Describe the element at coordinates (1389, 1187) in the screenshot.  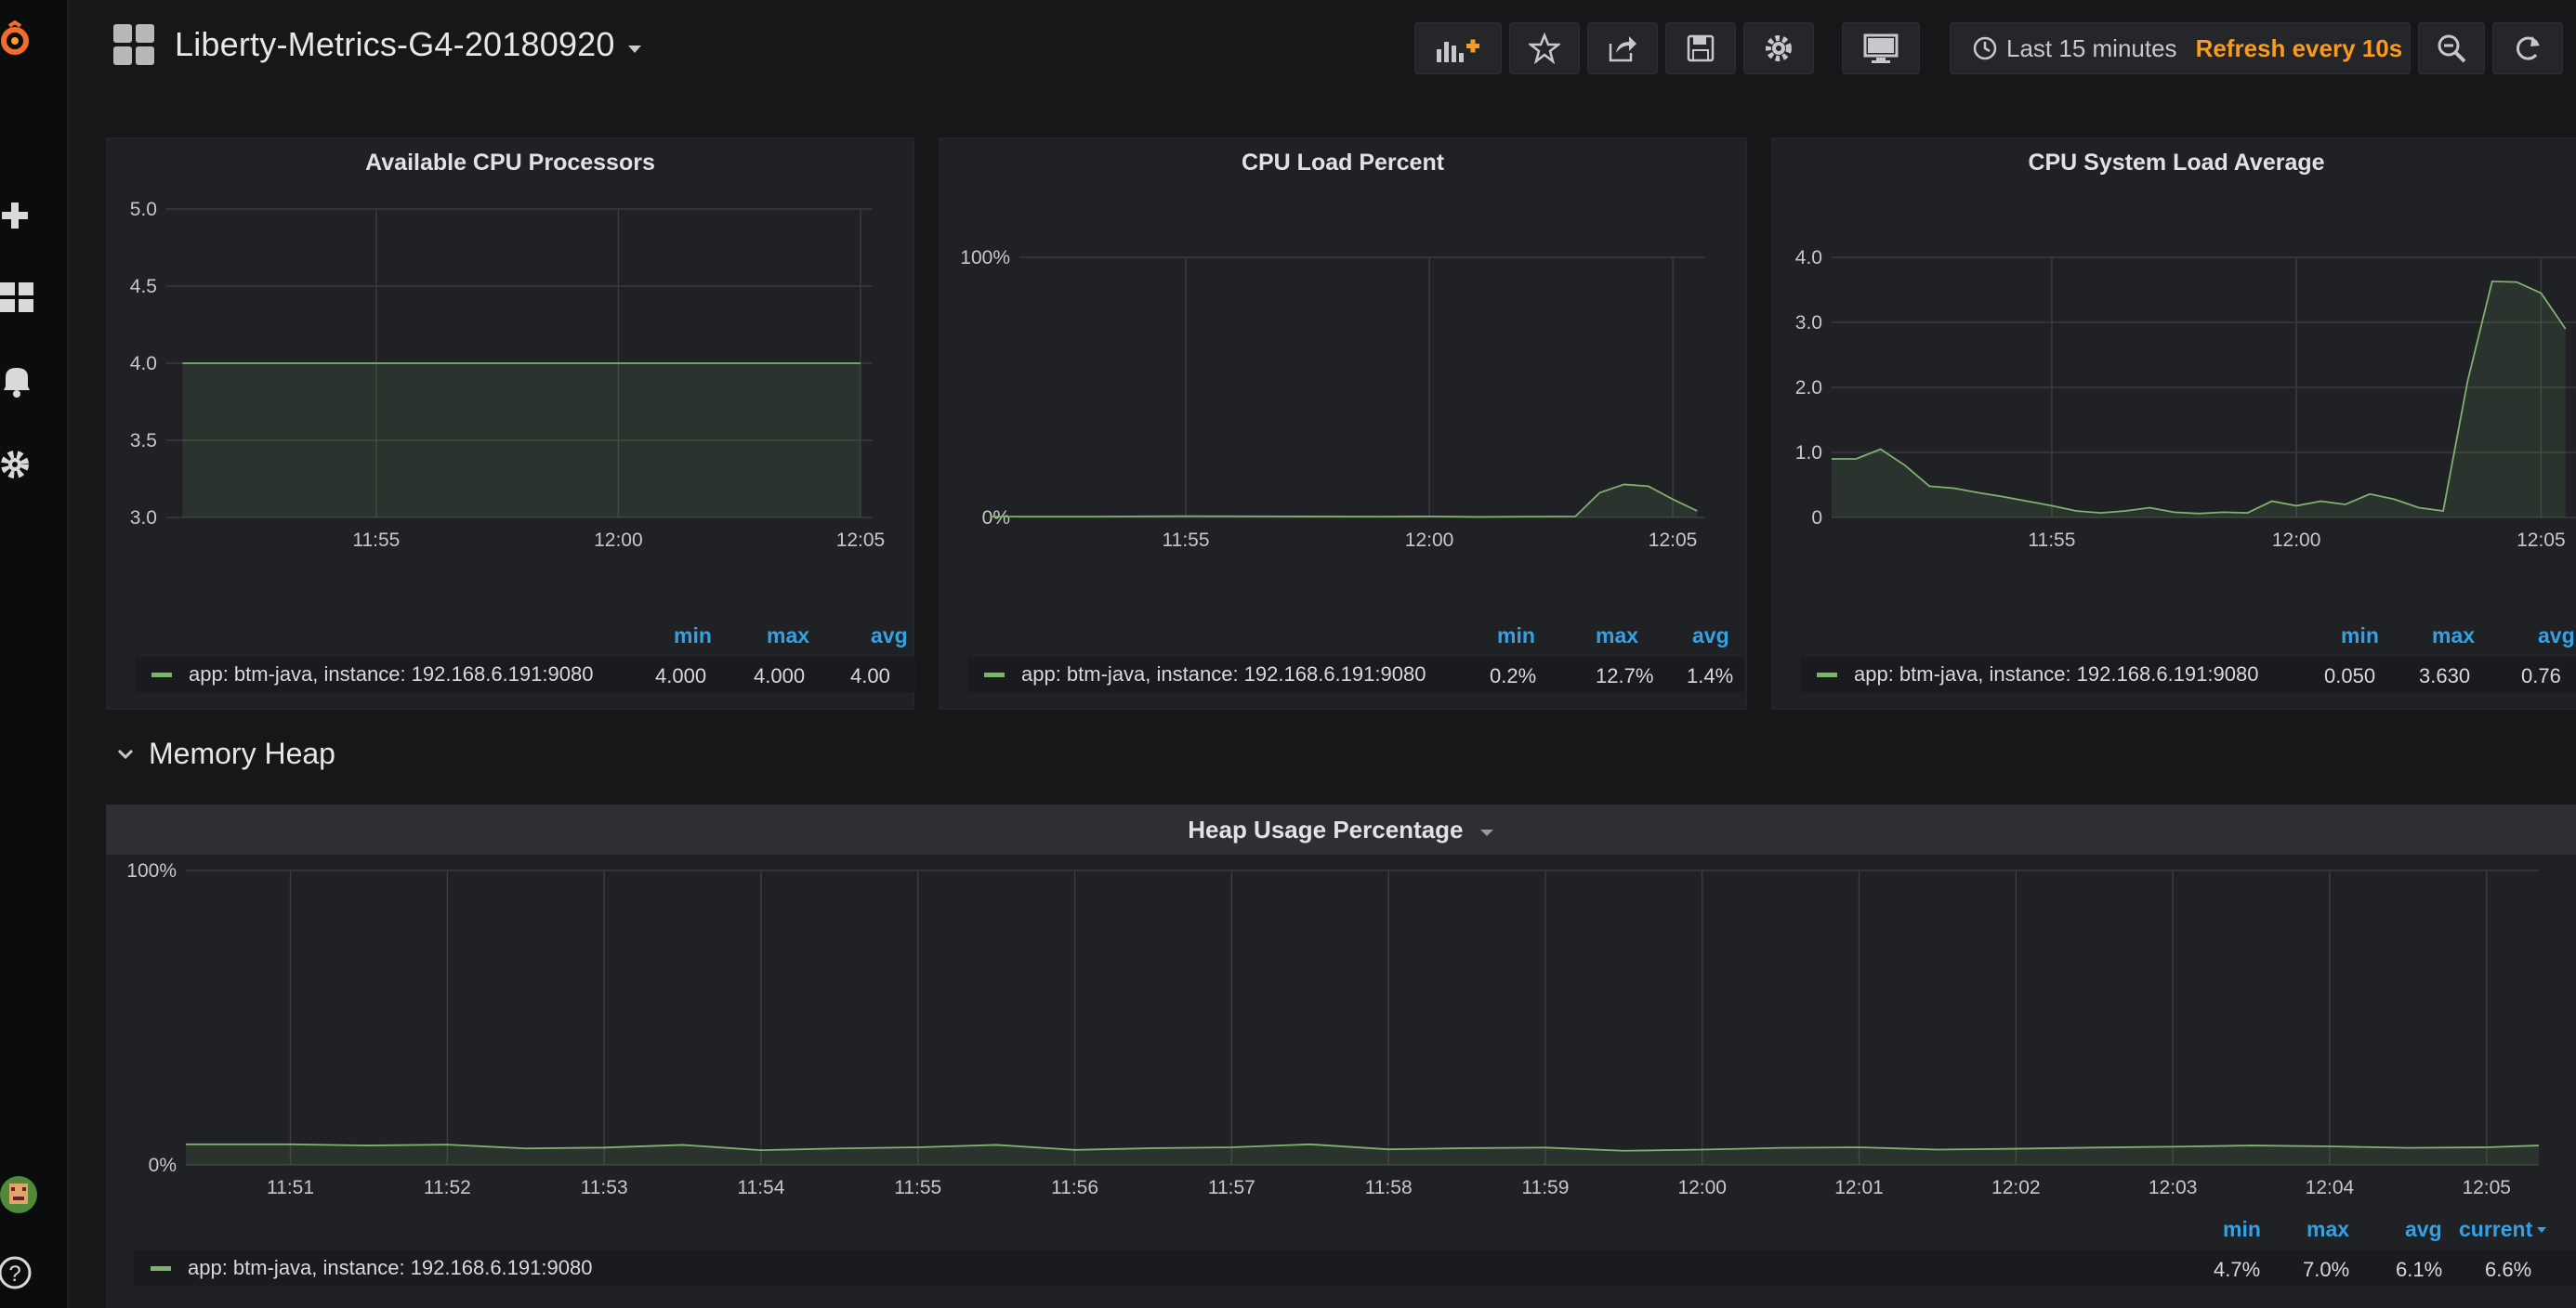
I see `x-tick-label: 11:58` at that location.